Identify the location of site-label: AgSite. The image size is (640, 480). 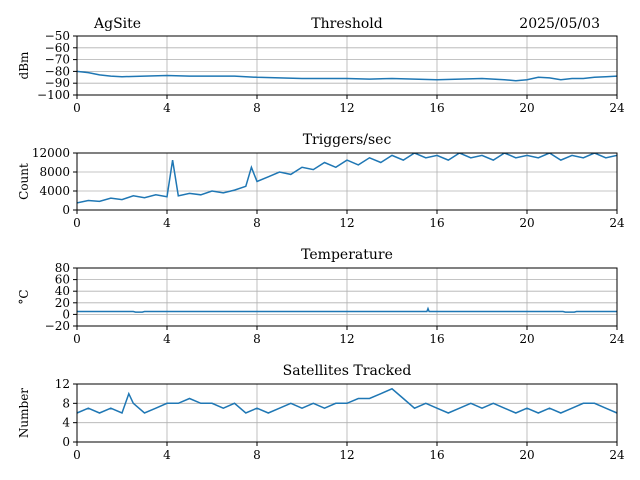
(117, 24).